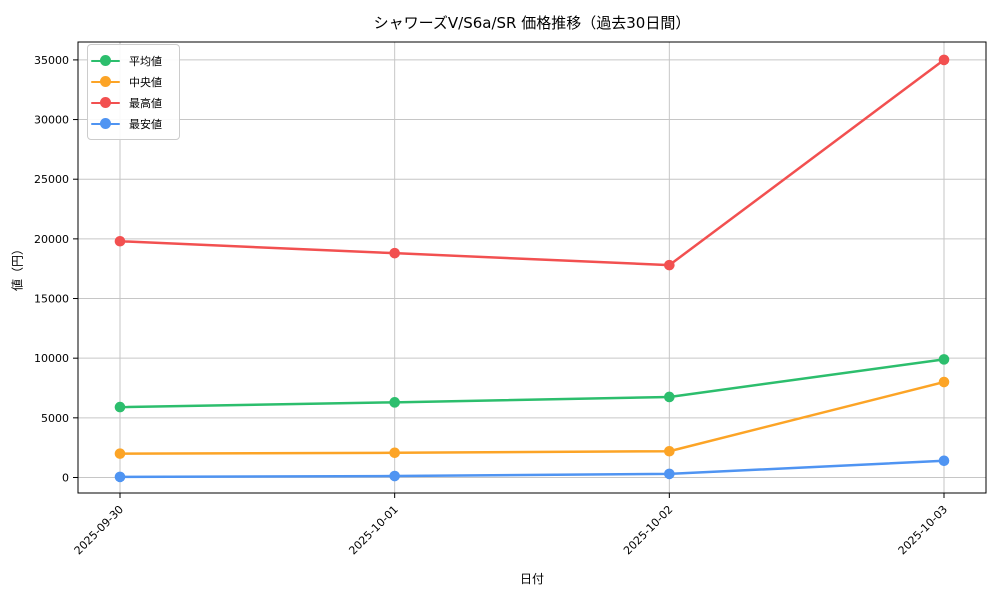 The width and height of the screenshot is (1000, 600). What do you see at coordinates (532, 417) in the screenshot?
I see `series-median-line` at bounding box center [532, 417].